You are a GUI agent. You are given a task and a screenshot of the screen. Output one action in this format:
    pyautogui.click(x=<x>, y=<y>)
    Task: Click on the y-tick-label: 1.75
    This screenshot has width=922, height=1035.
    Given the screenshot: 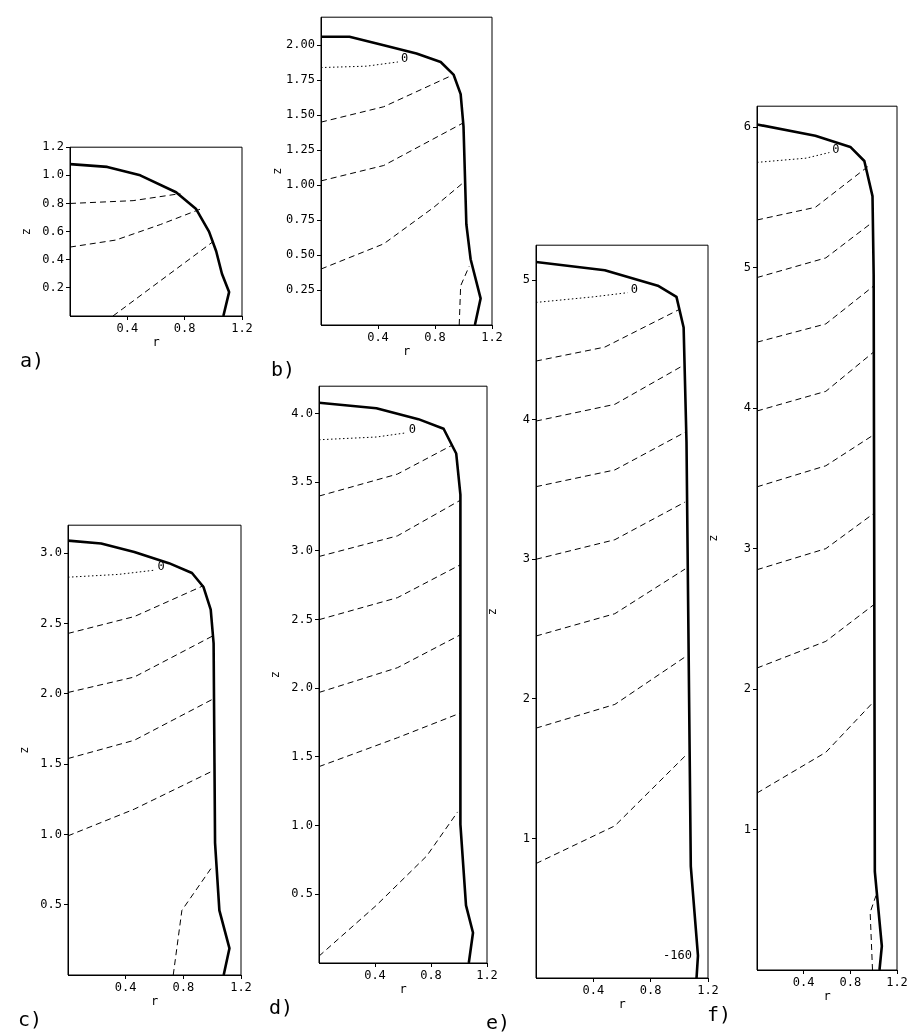 What is the action you would take?
    pyautogui.click(x=300, y=79)
    